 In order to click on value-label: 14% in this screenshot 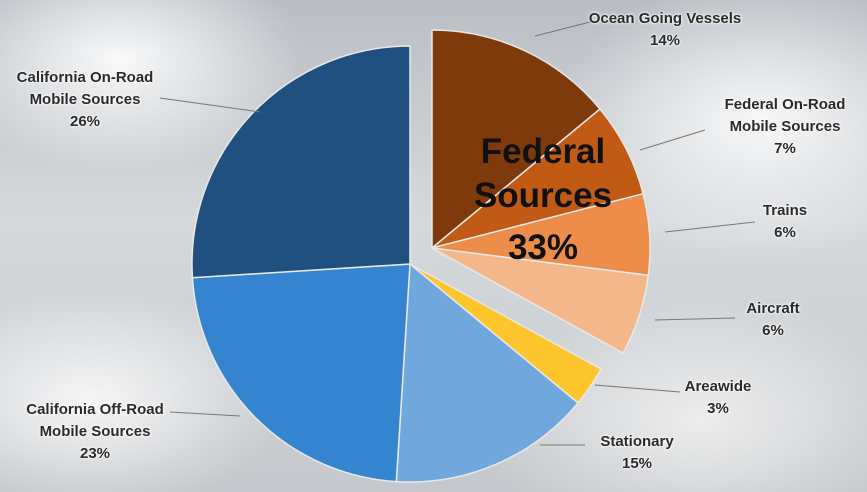, I will do `click(665, 40)`.